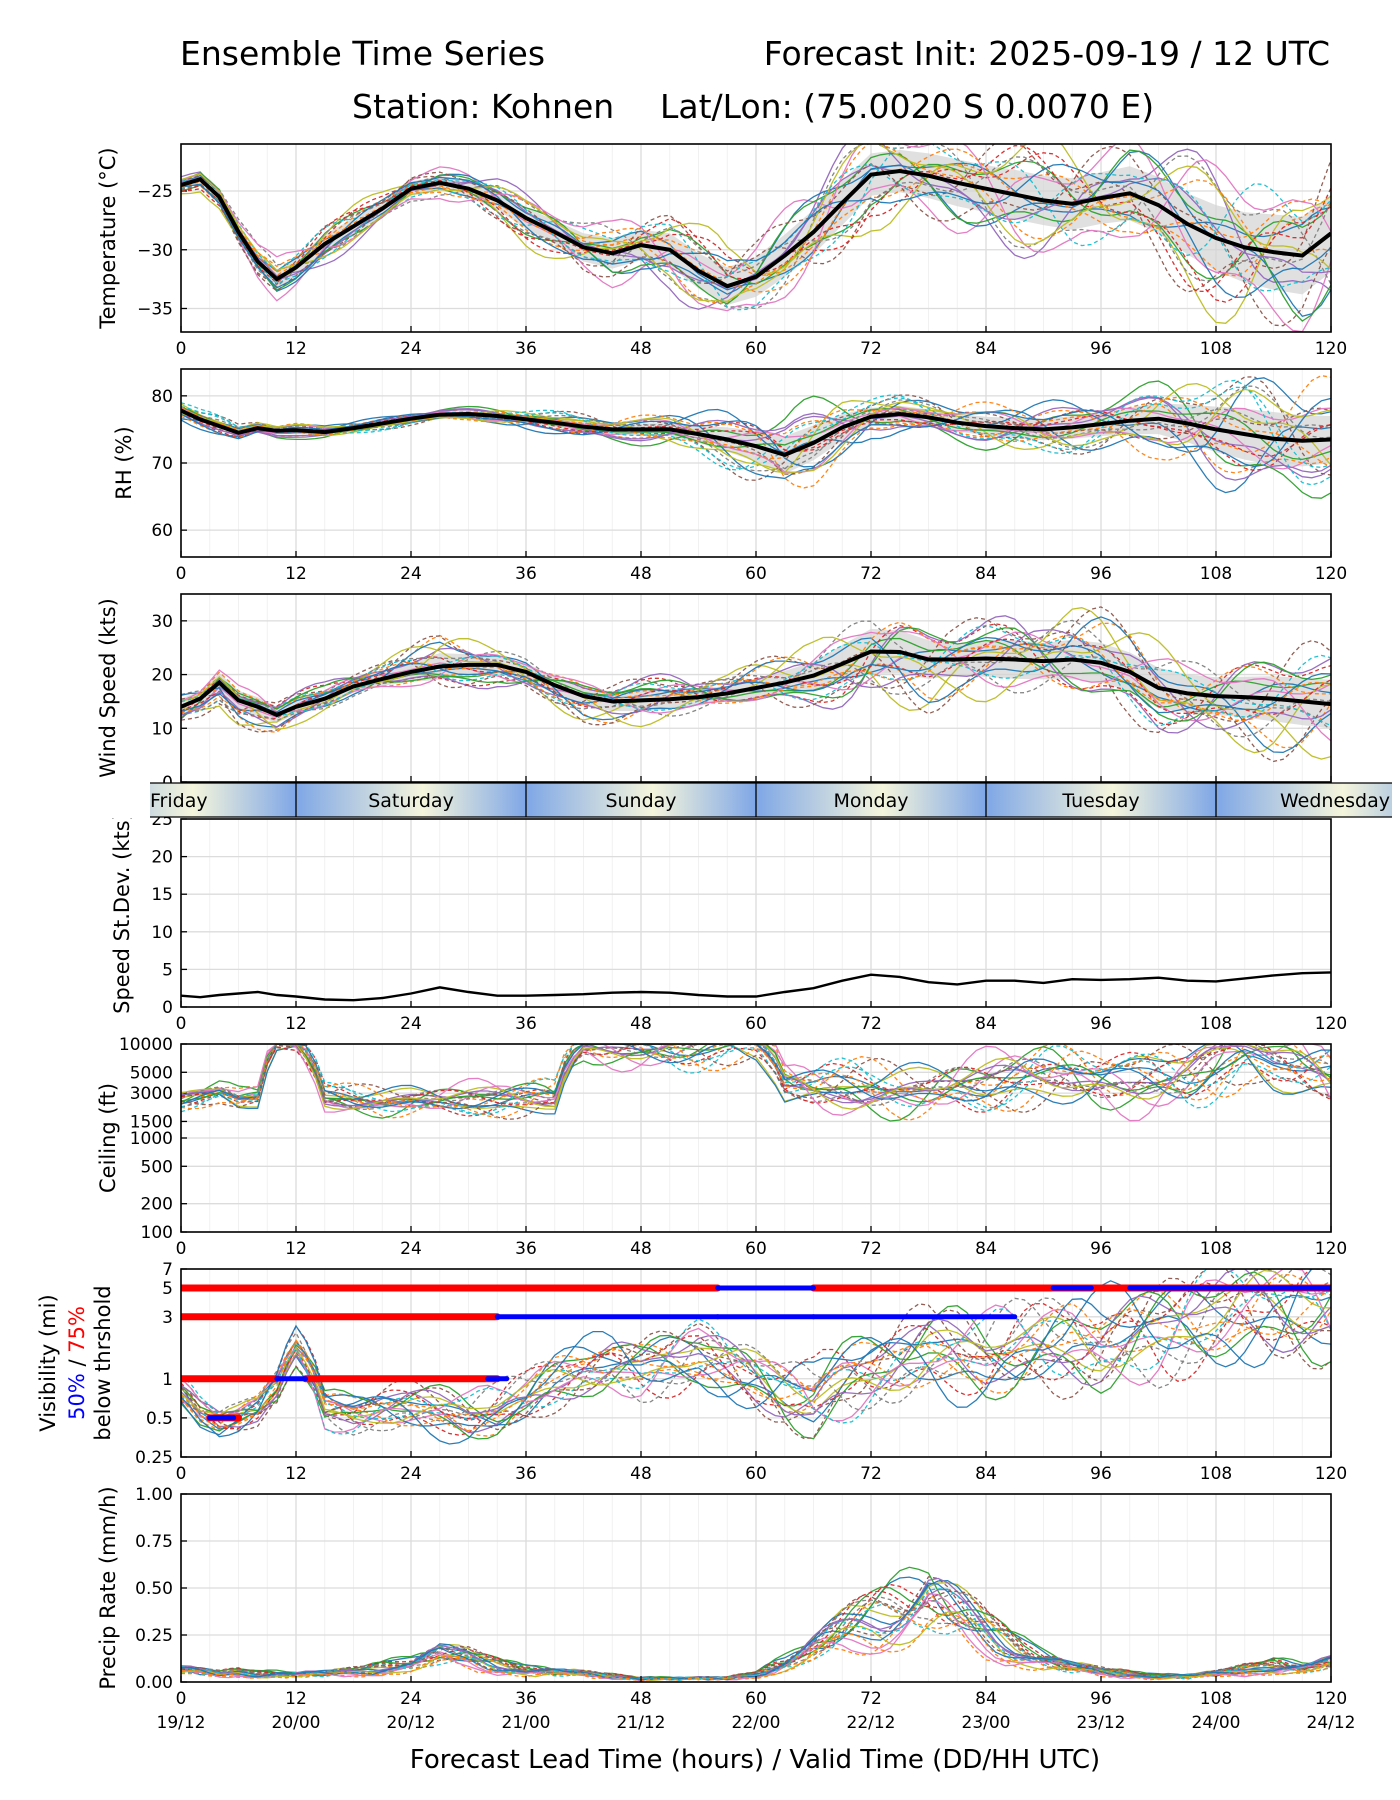  Describe the element at coordinates (155, 192) in the screenshot. I see `y-tick-label: −25` at that location.